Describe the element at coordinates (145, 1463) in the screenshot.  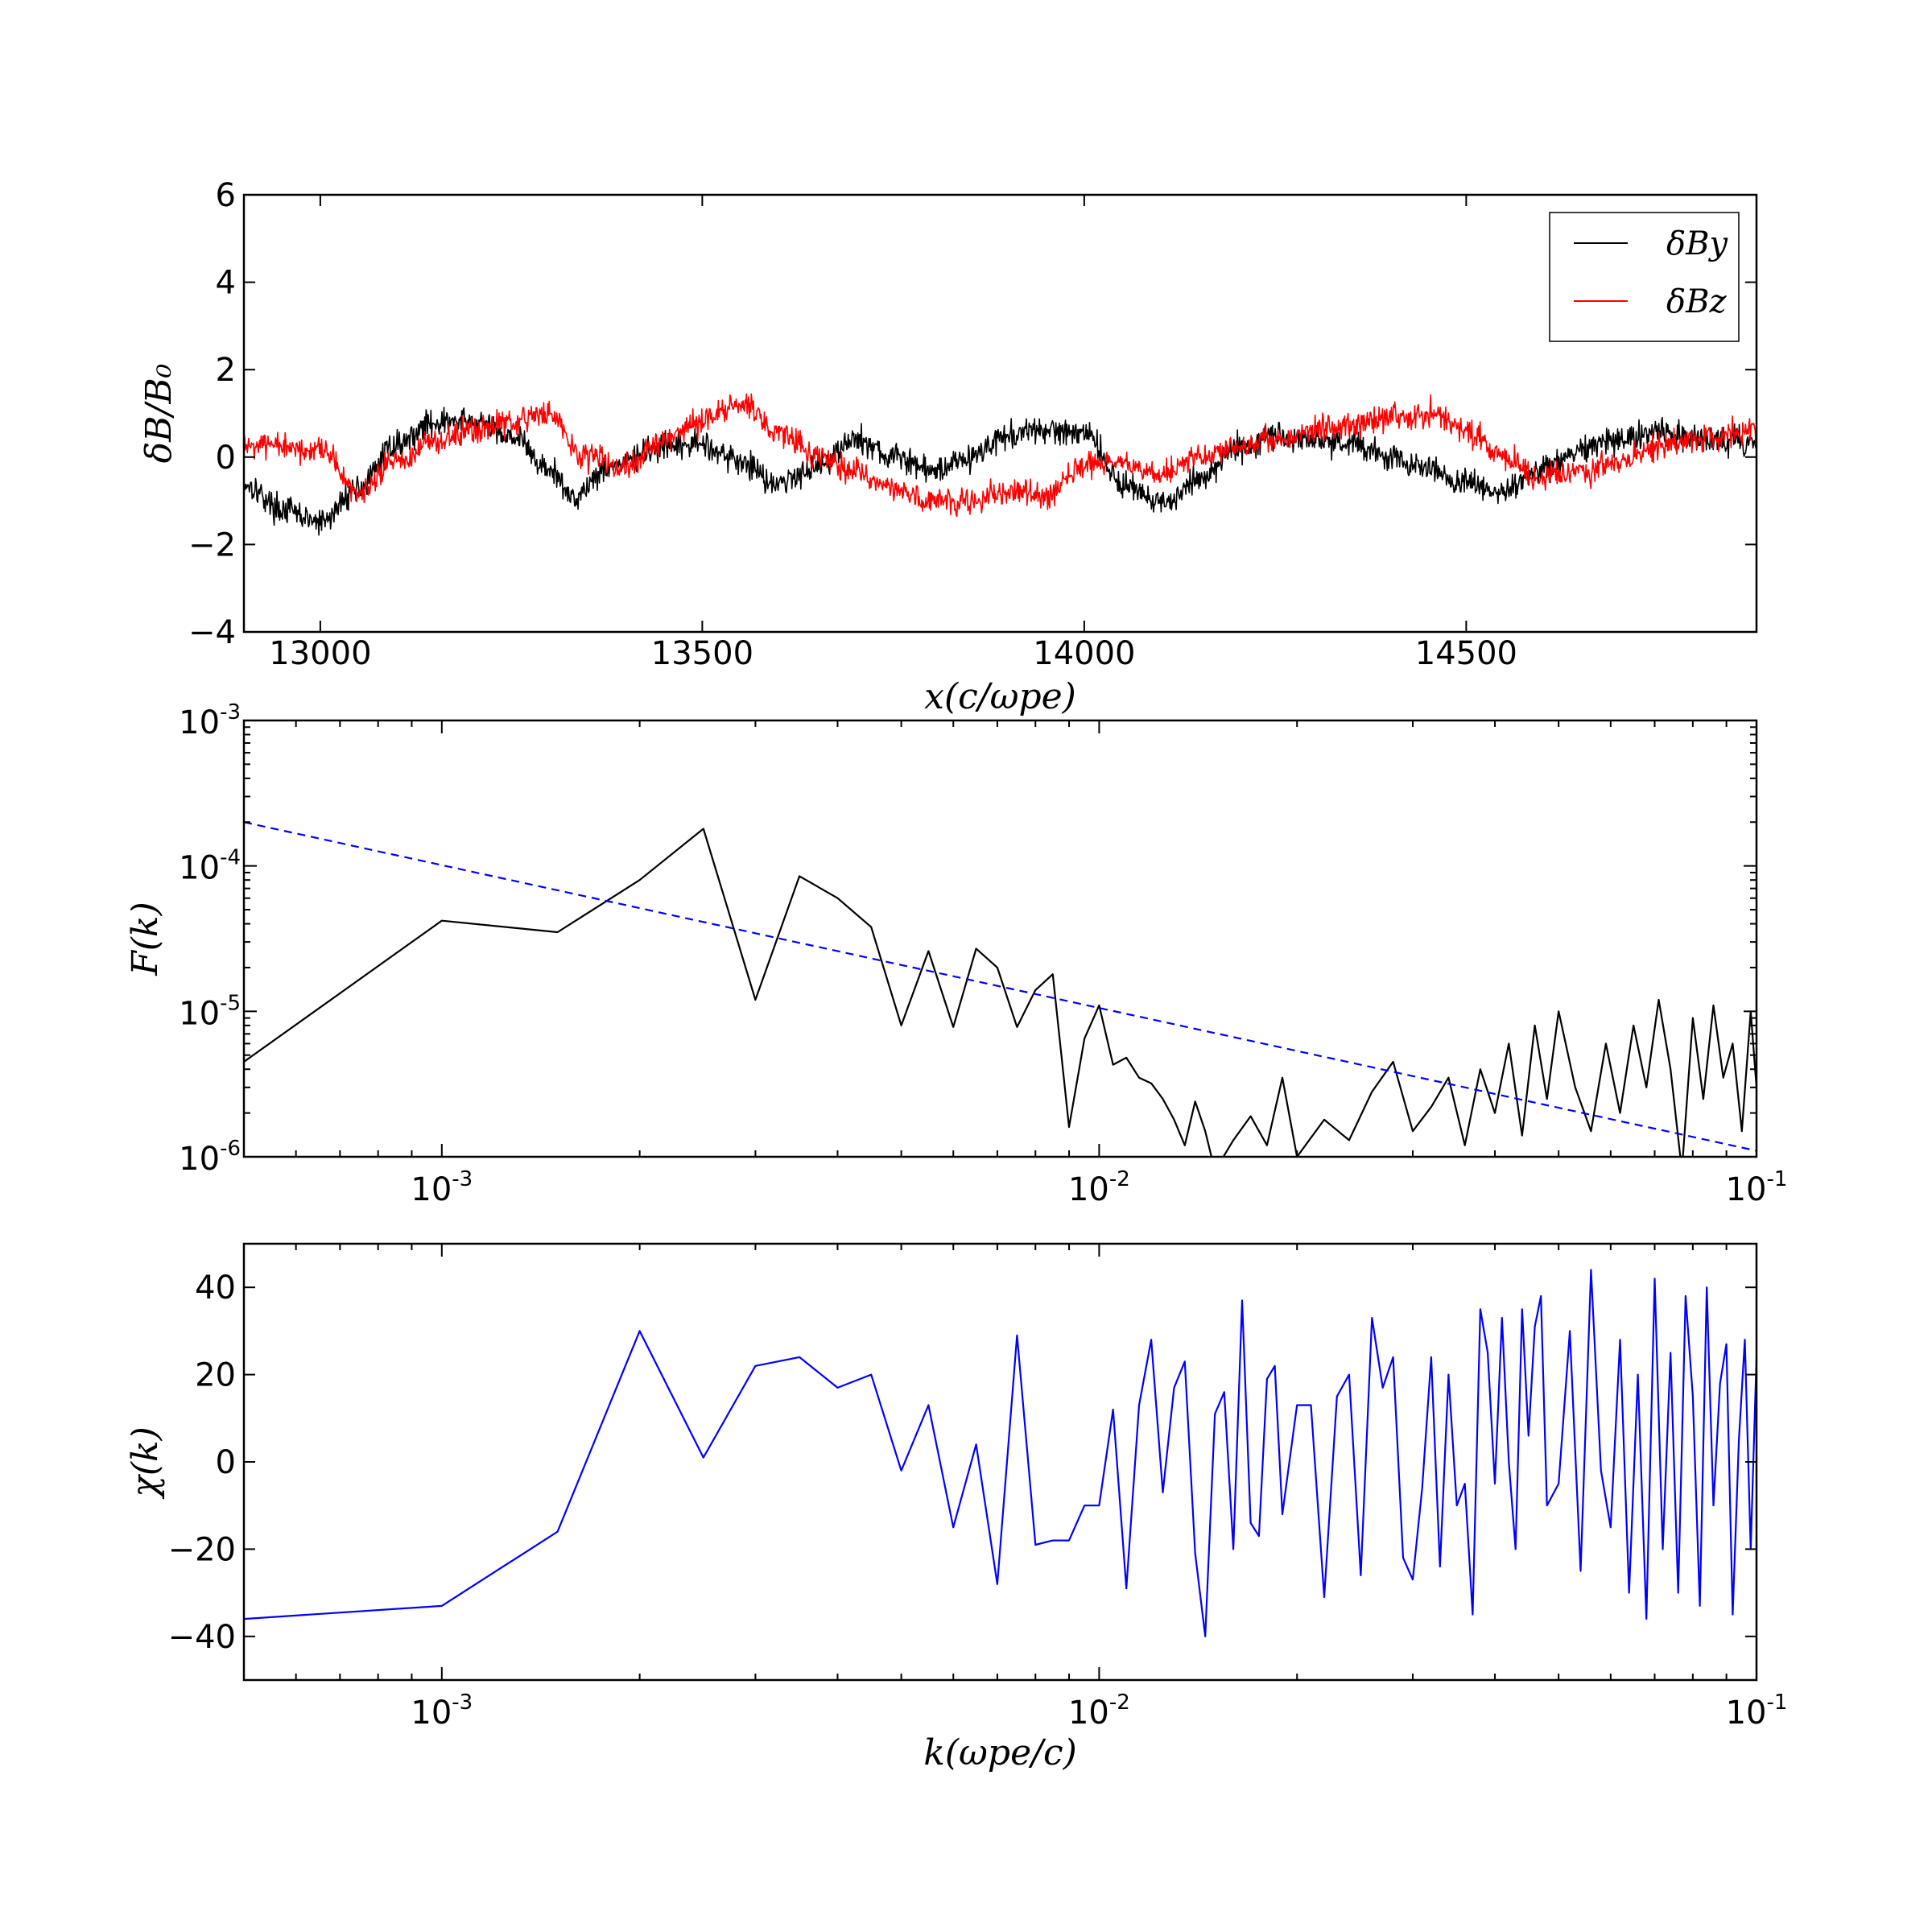
I see `y-axis-label: χ(k)` at that location.